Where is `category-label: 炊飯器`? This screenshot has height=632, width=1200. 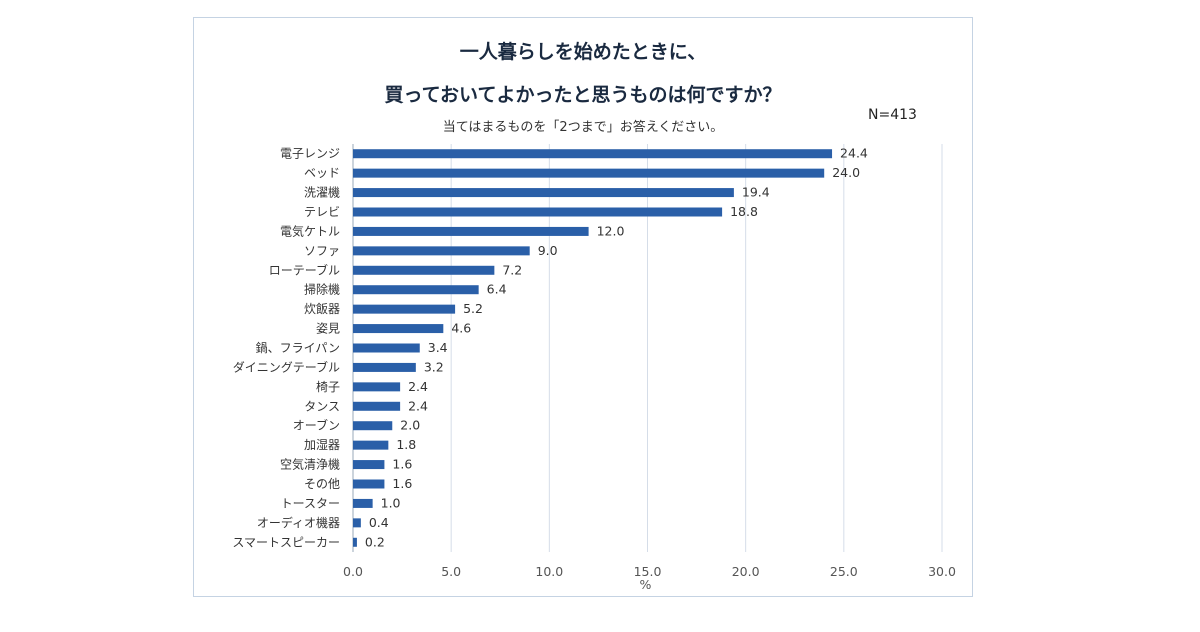
category-label: 炊飯器 is located at coordinates (322, 308).